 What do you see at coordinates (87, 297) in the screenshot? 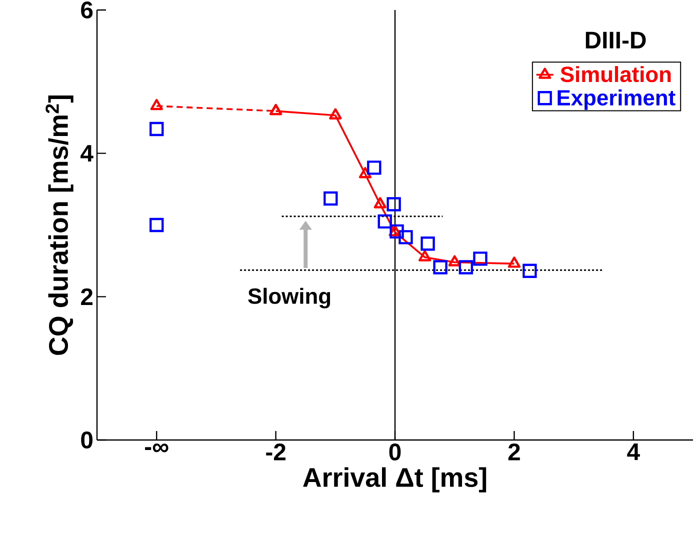
I see `y-tick-label: 2` at bounding box center [87, 297].